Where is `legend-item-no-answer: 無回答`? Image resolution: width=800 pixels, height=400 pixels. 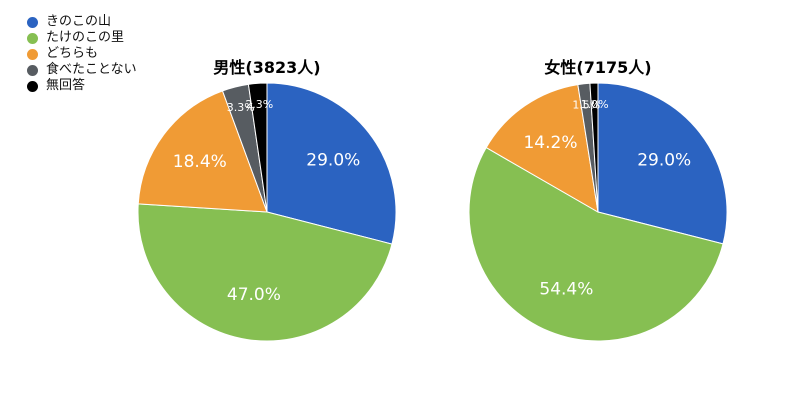
legend-item-no-answer: 無回答 is located at coordinates (82, 86).